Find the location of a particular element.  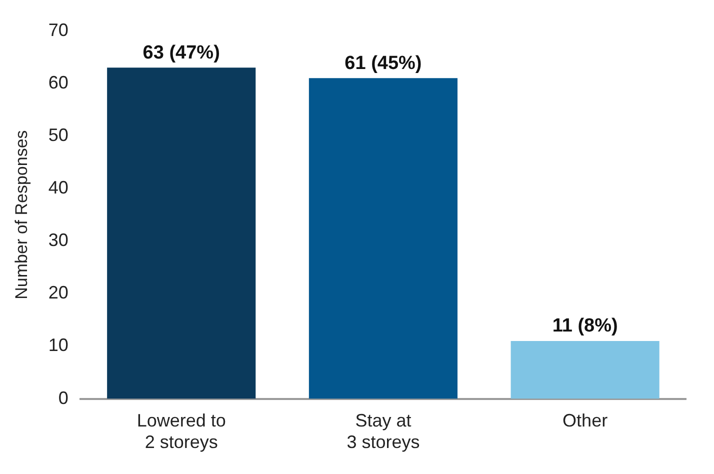

x-tick-label: Lowered to 2 storeys is located at coordinates (181, 431).